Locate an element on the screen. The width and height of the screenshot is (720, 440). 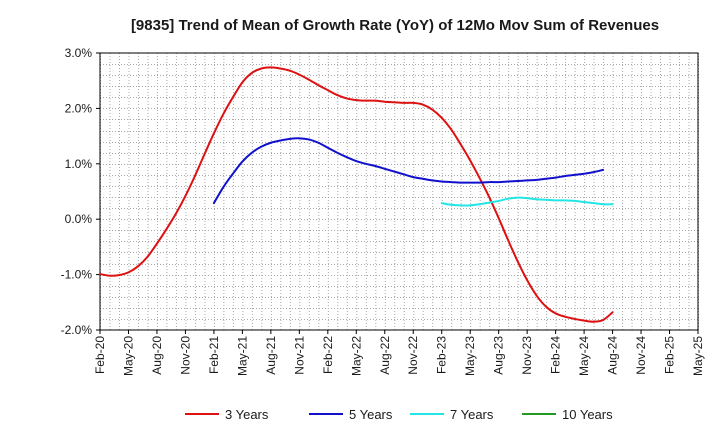
x-tick-label: Feb-20 is located at coordinates (100, 355).